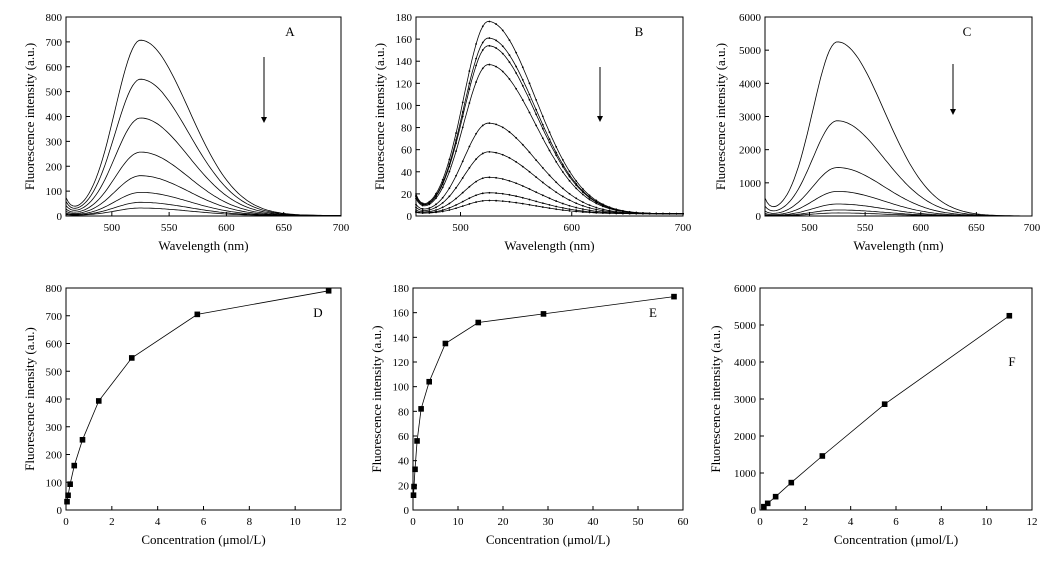 Image resolution: width=1063 pixels, height=564 pixels. Describe the element at coordinates (112, 522) in the screenshot. I see `x-tick-label: 2` at that location.